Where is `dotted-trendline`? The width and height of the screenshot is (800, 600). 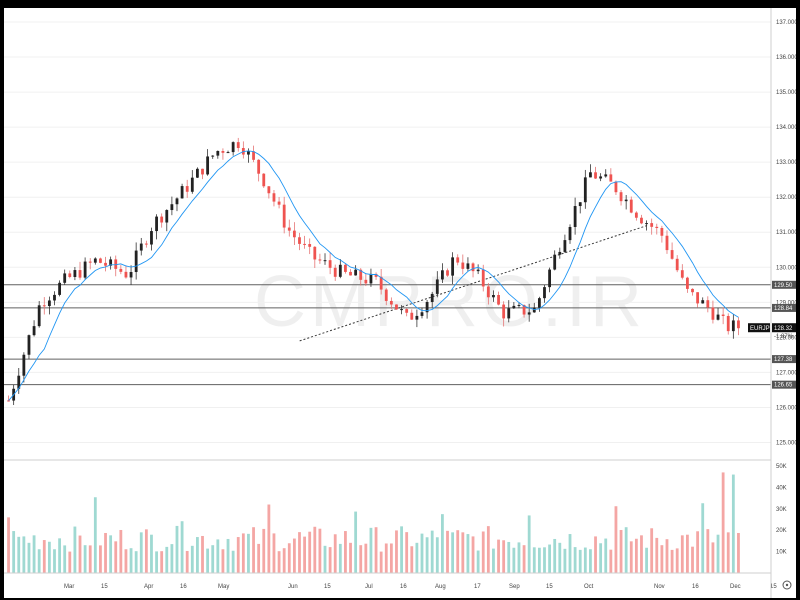 dotted-trendline is located at coordinates (474, 283).